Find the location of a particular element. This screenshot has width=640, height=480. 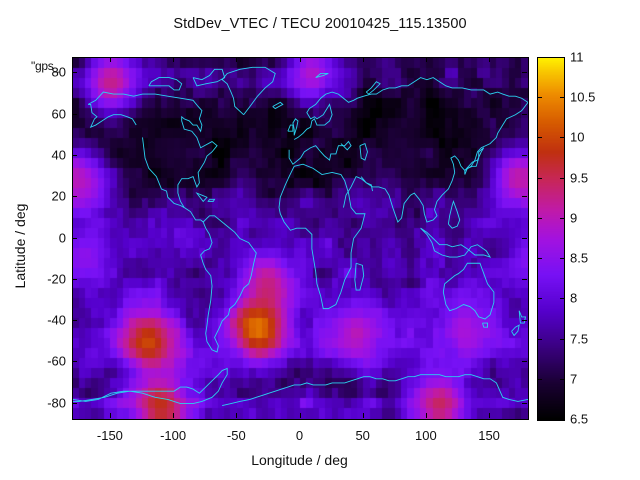

y-tick-label: -40 is located at coordinates (56, 320).